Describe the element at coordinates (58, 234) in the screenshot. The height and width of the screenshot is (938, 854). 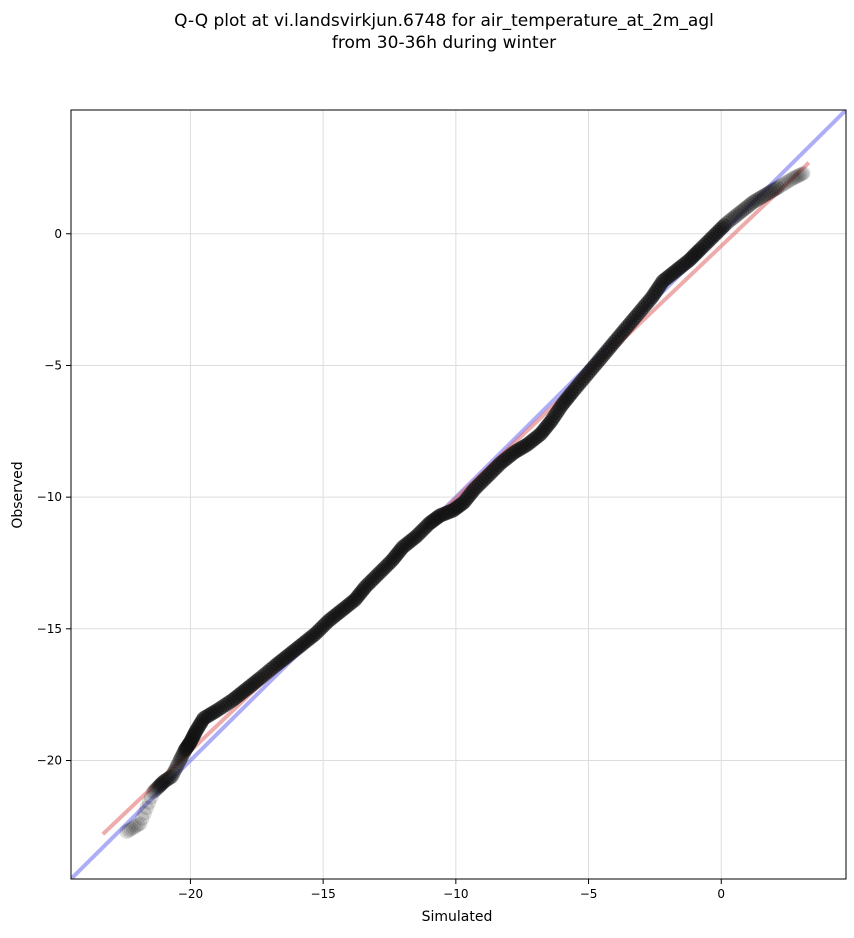
I see `y-tick-label: 0` at that location.